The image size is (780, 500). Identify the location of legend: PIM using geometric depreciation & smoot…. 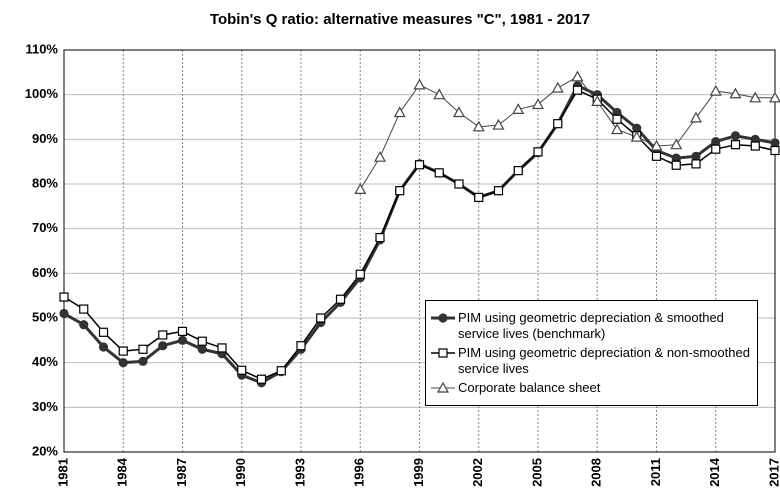
(591, 353).